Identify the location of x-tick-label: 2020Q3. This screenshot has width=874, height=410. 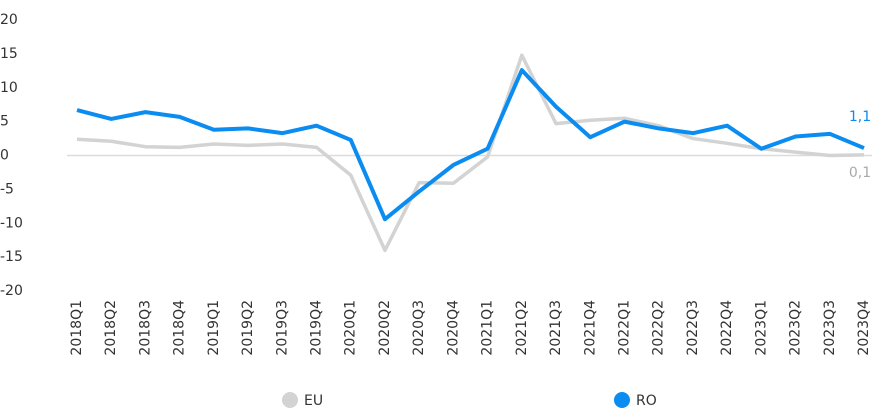
(419, 328).